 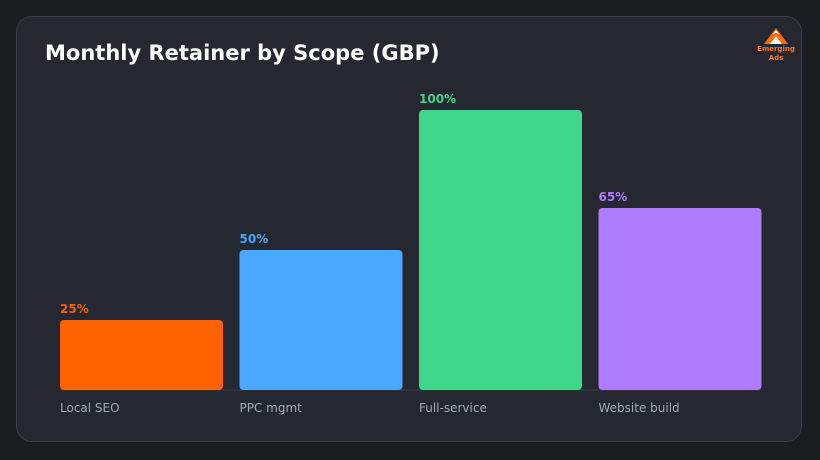 What do you see at coordinates (453, 408) in the screenshot?
I see `x-tick-label: Full-service` at bounding box center [453, 408].